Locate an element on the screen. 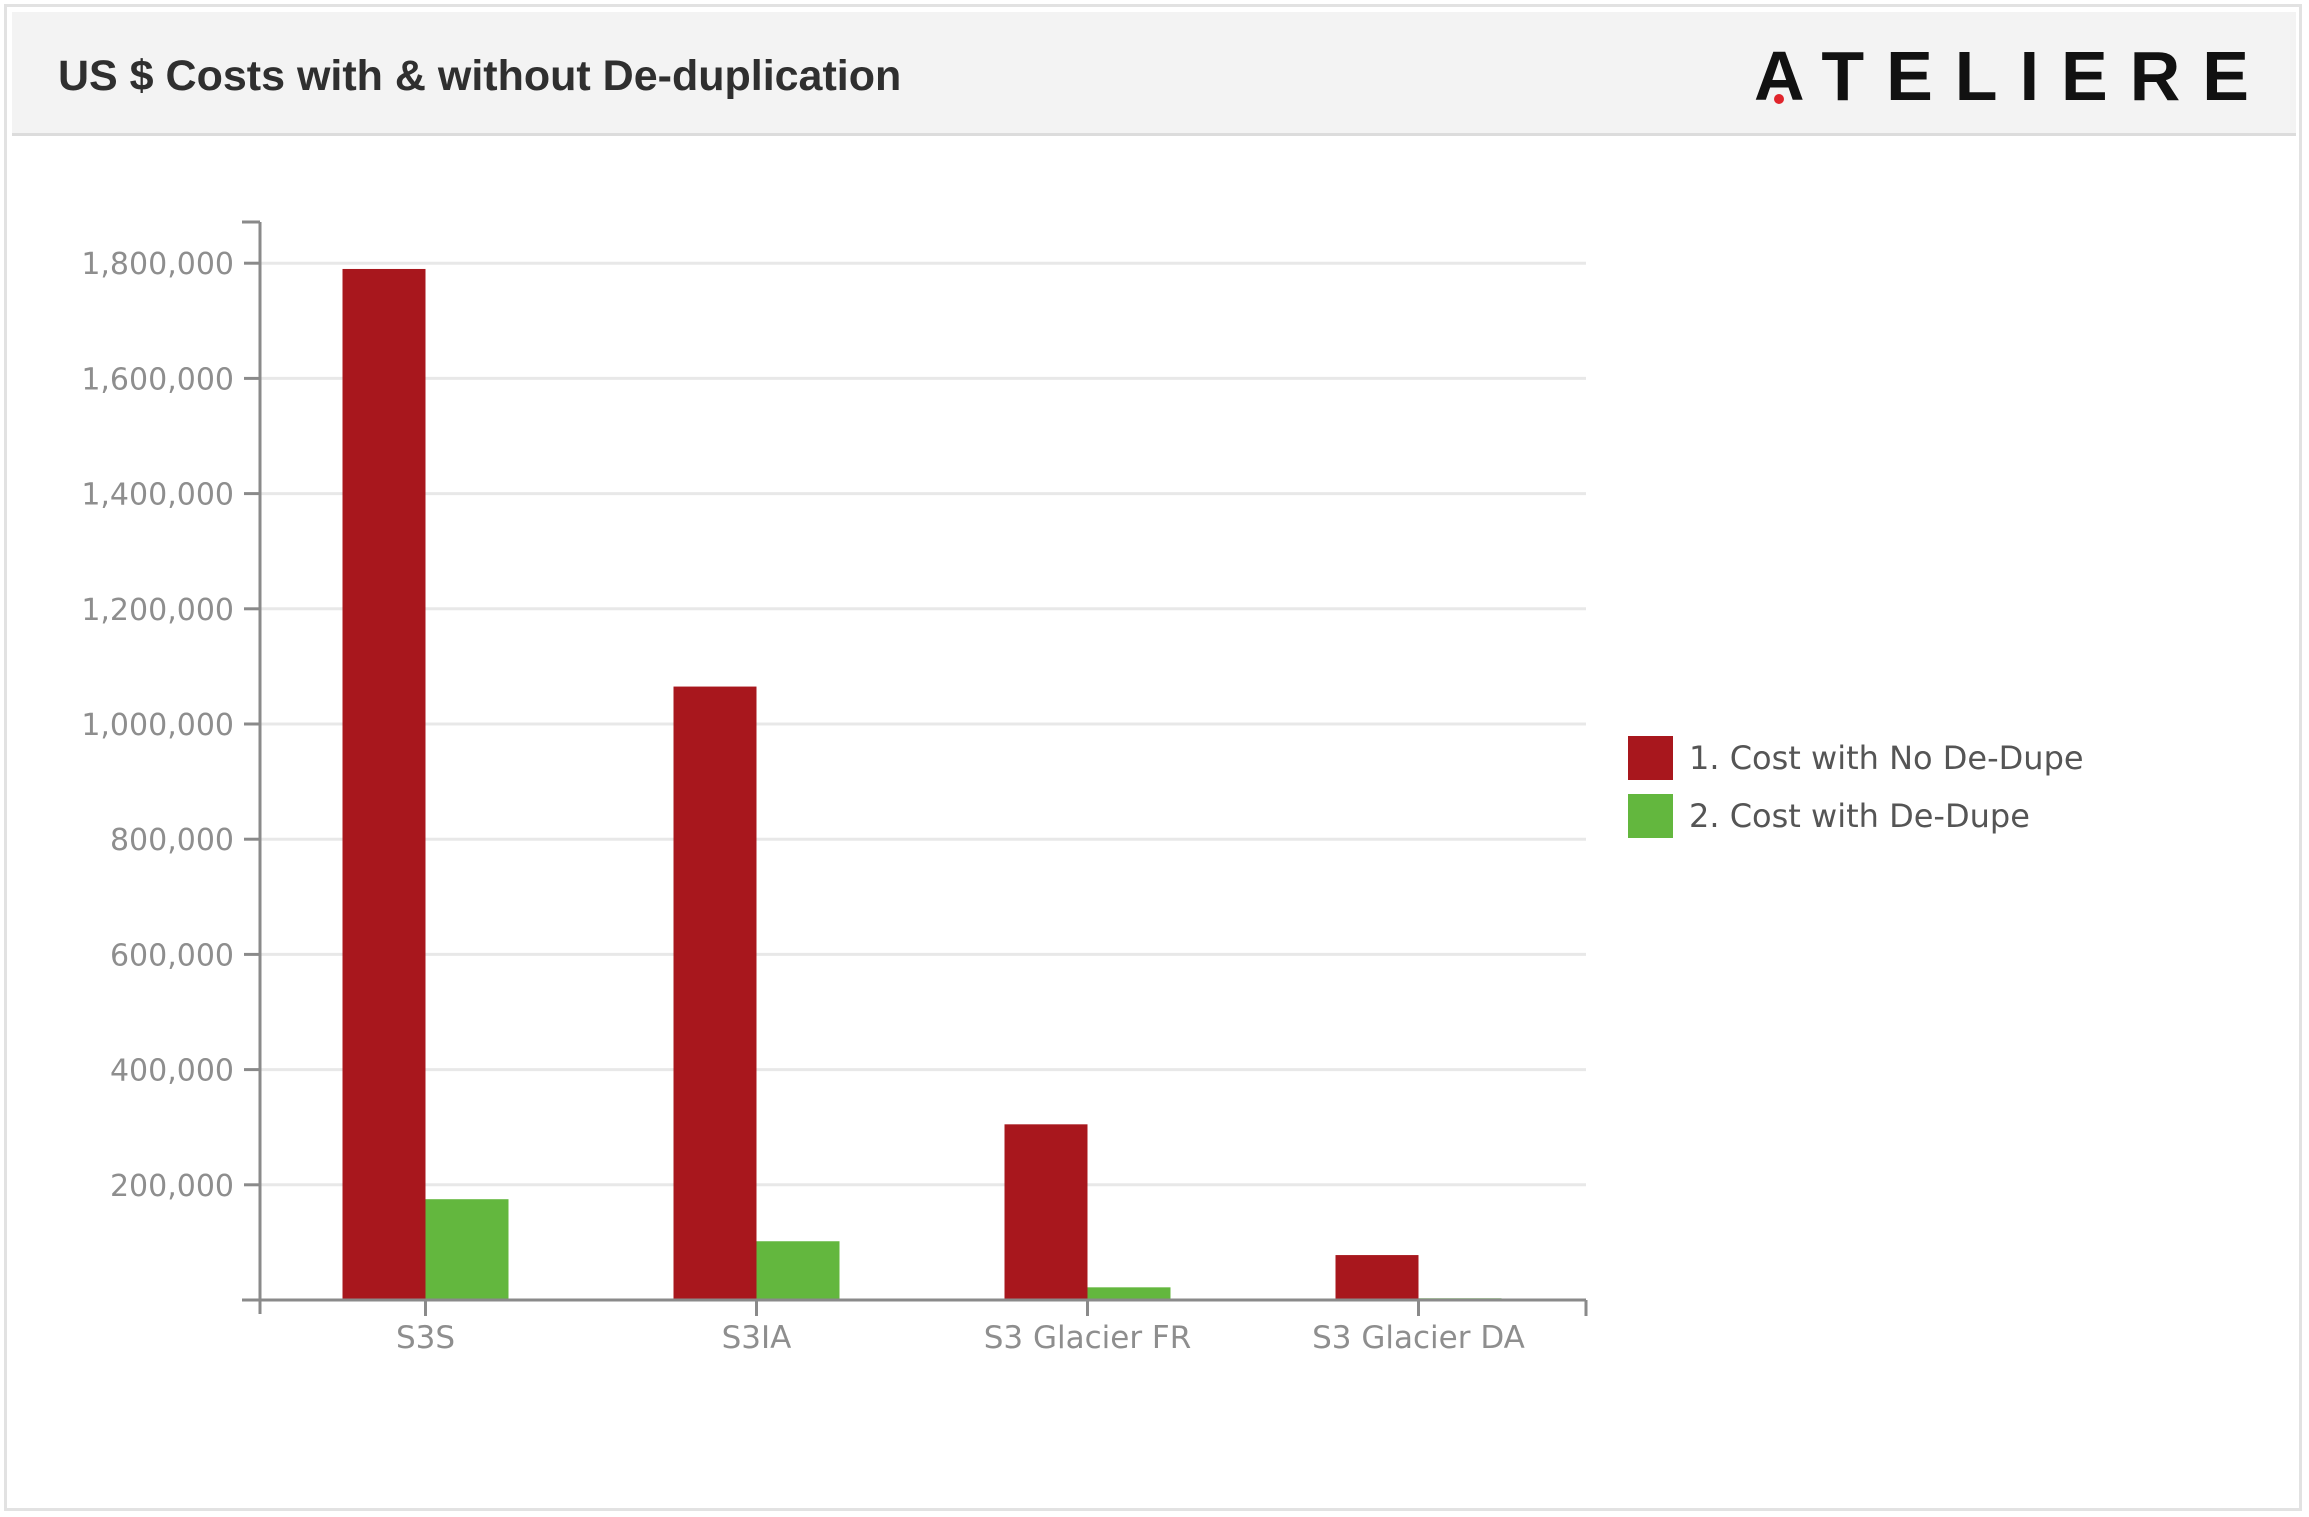 The height and width of the screenshot is (1517, 2309). y-tick-label: 200,000 is located at coordinates (172, 1186).